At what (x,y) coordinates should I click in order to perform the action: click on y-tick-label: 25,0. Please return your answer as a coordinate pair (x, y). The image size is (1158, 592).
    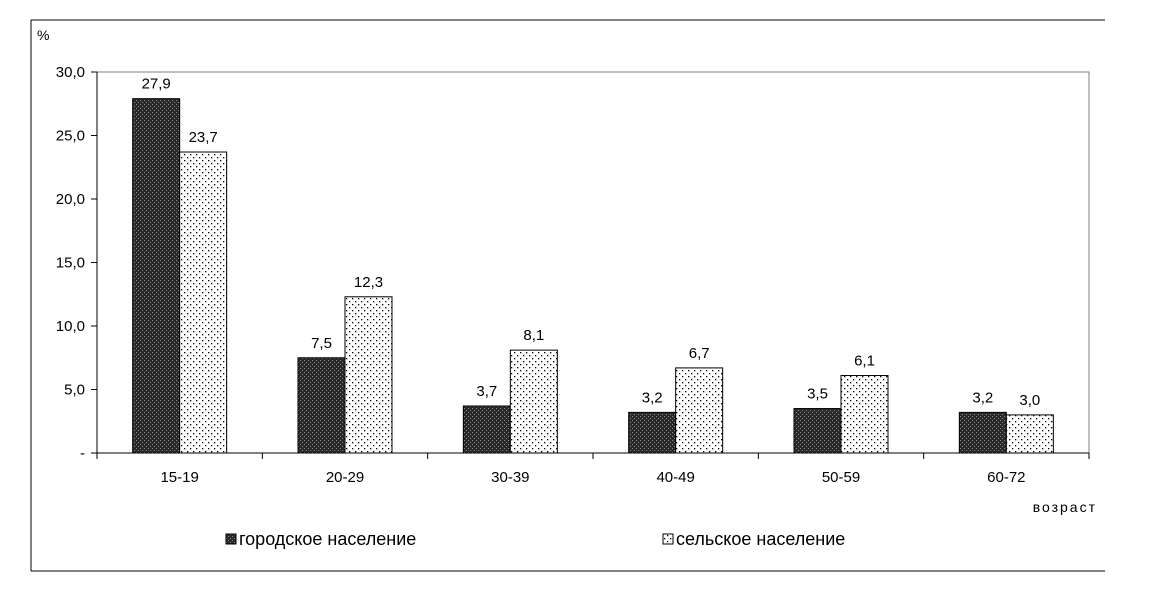
    Looking at the image, I should click on (70, 136).